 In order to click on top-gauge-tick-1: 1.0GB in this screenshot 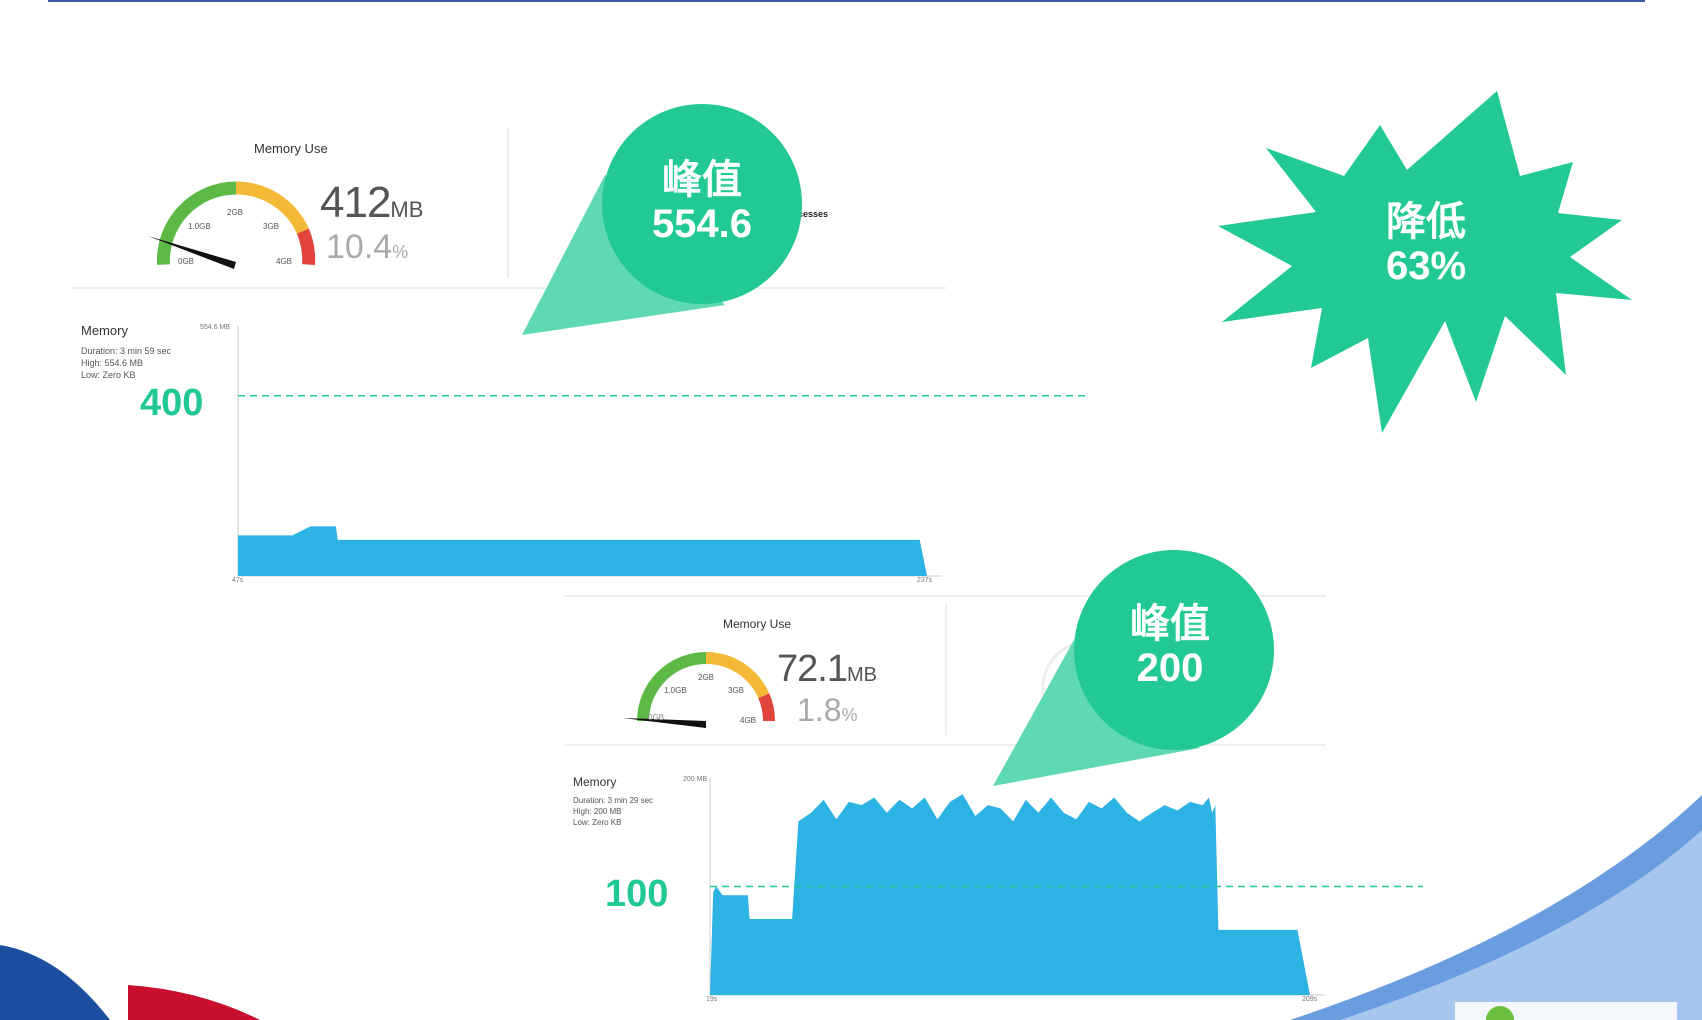, I will do `click(199, 226)`.